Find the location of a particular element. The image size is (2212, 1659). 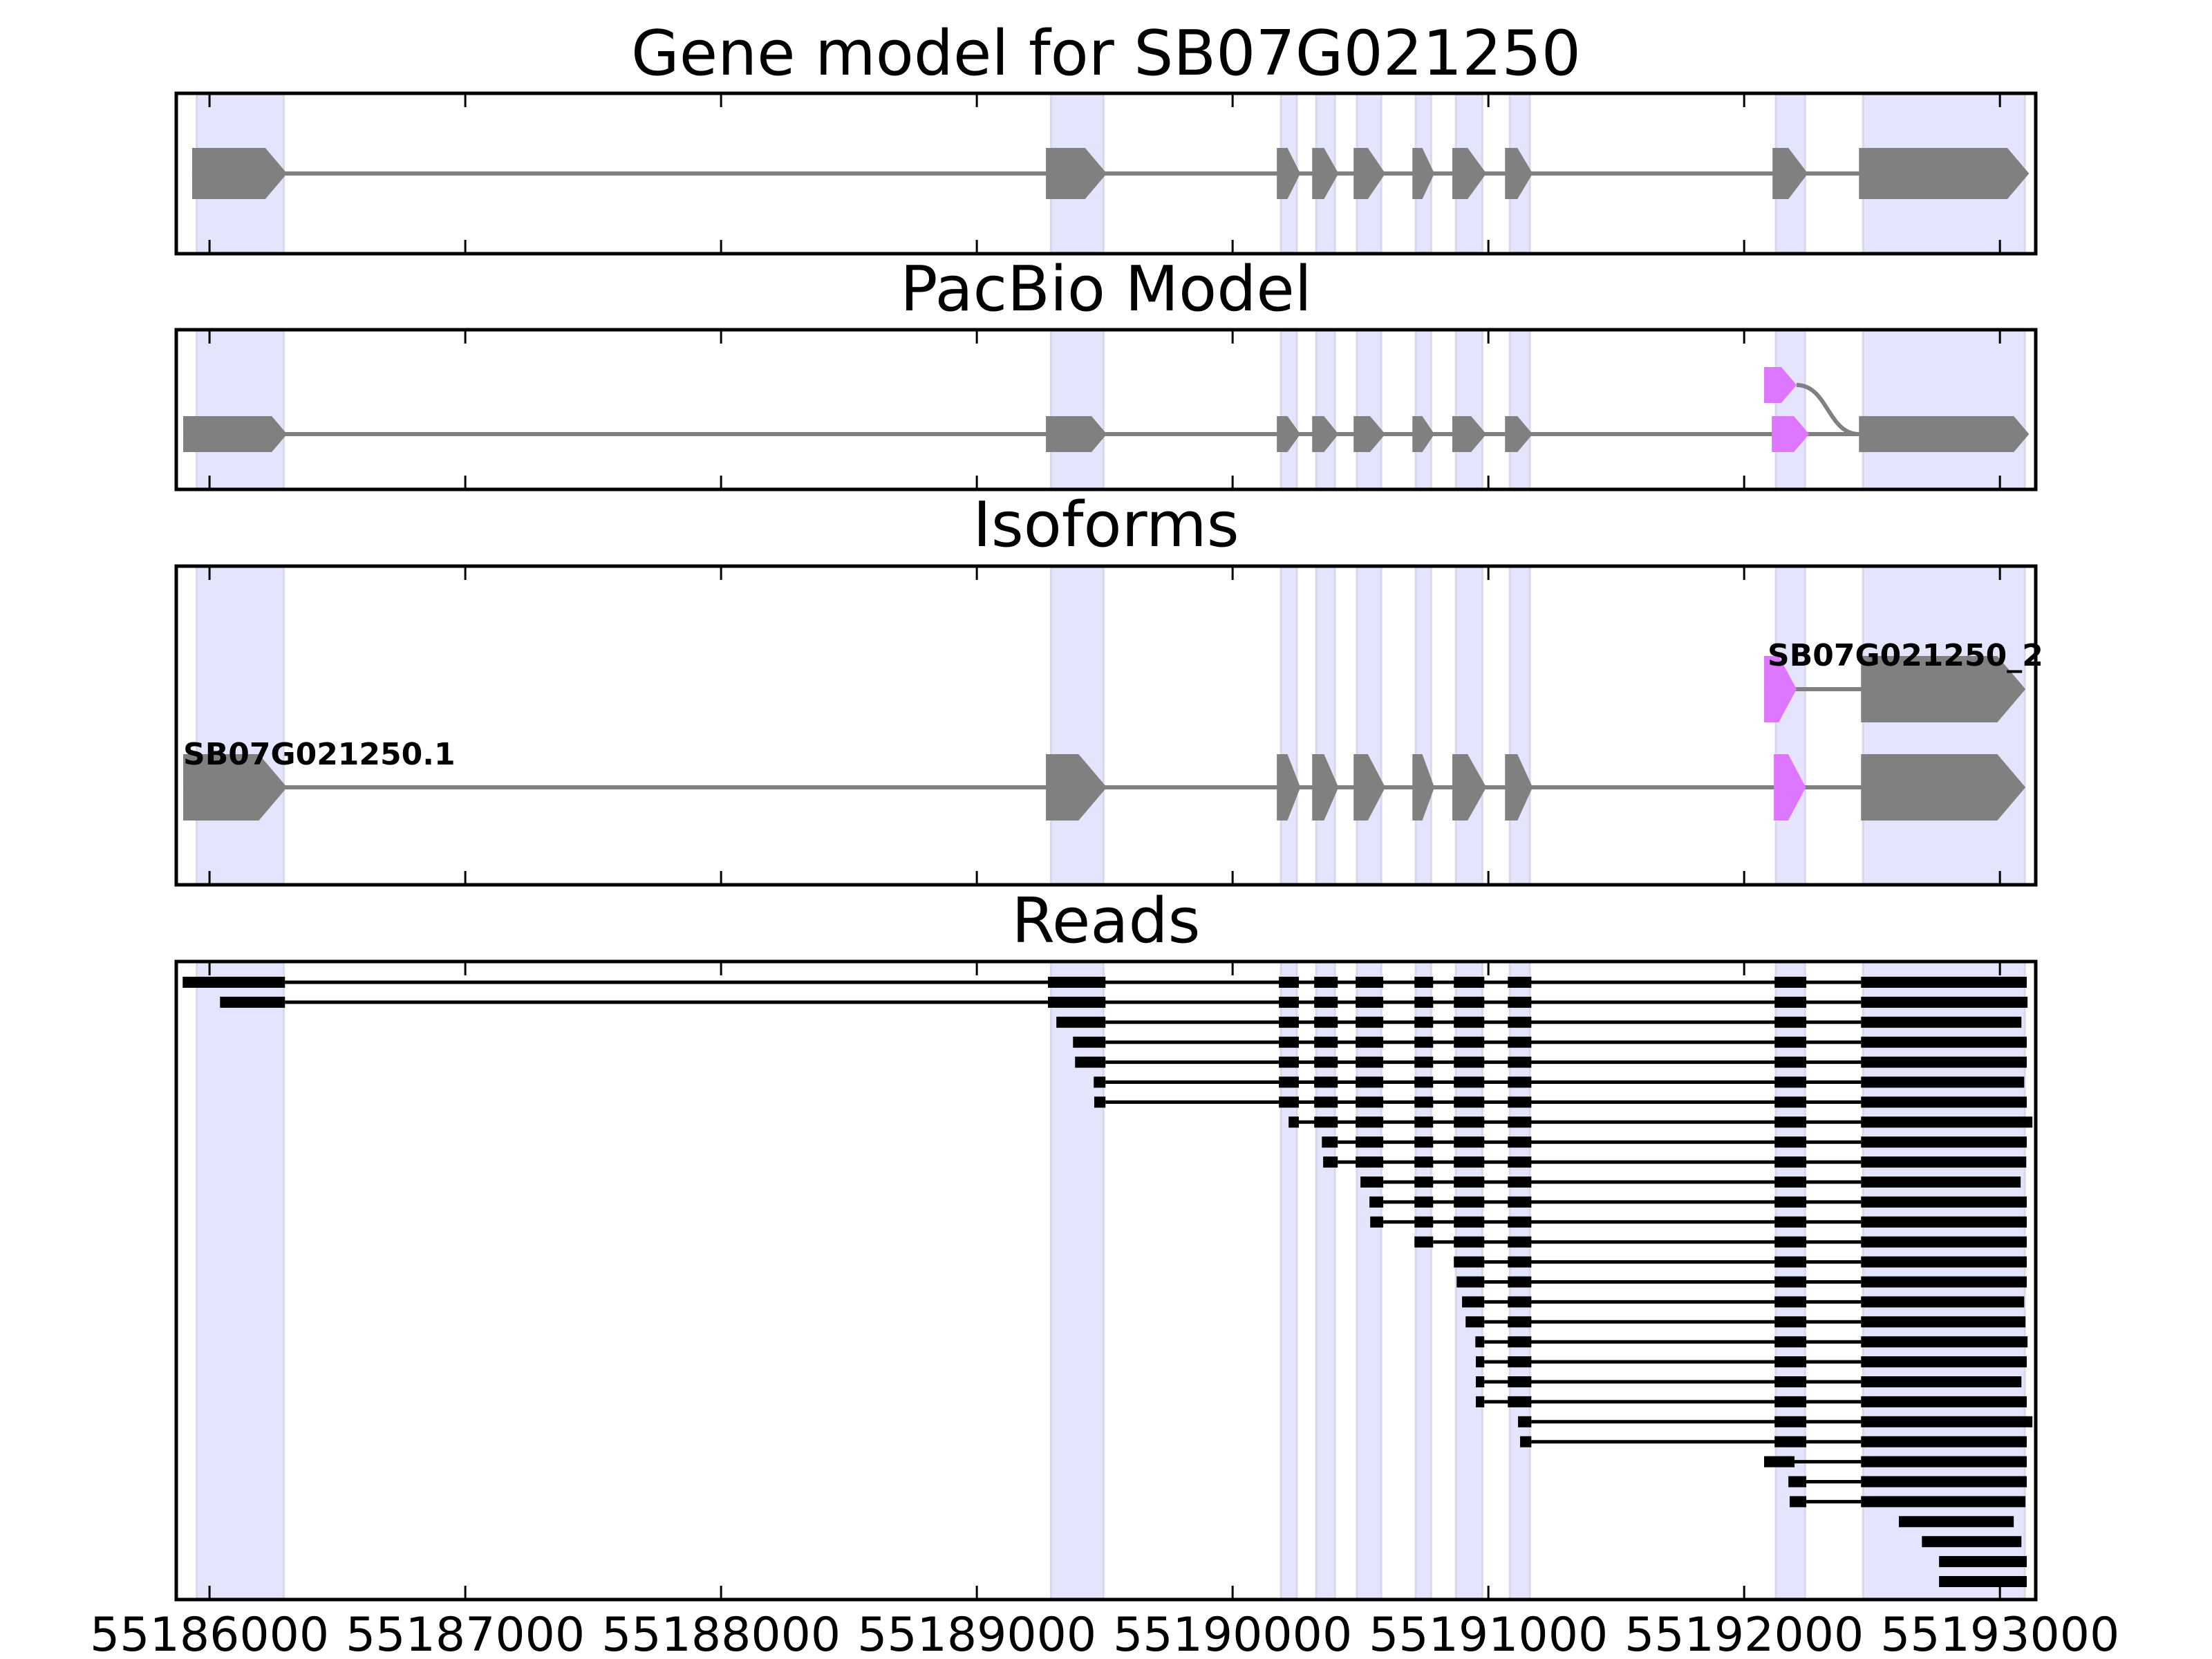

x-tick-label: 55190000 is located at coordinates (1232, 1633).